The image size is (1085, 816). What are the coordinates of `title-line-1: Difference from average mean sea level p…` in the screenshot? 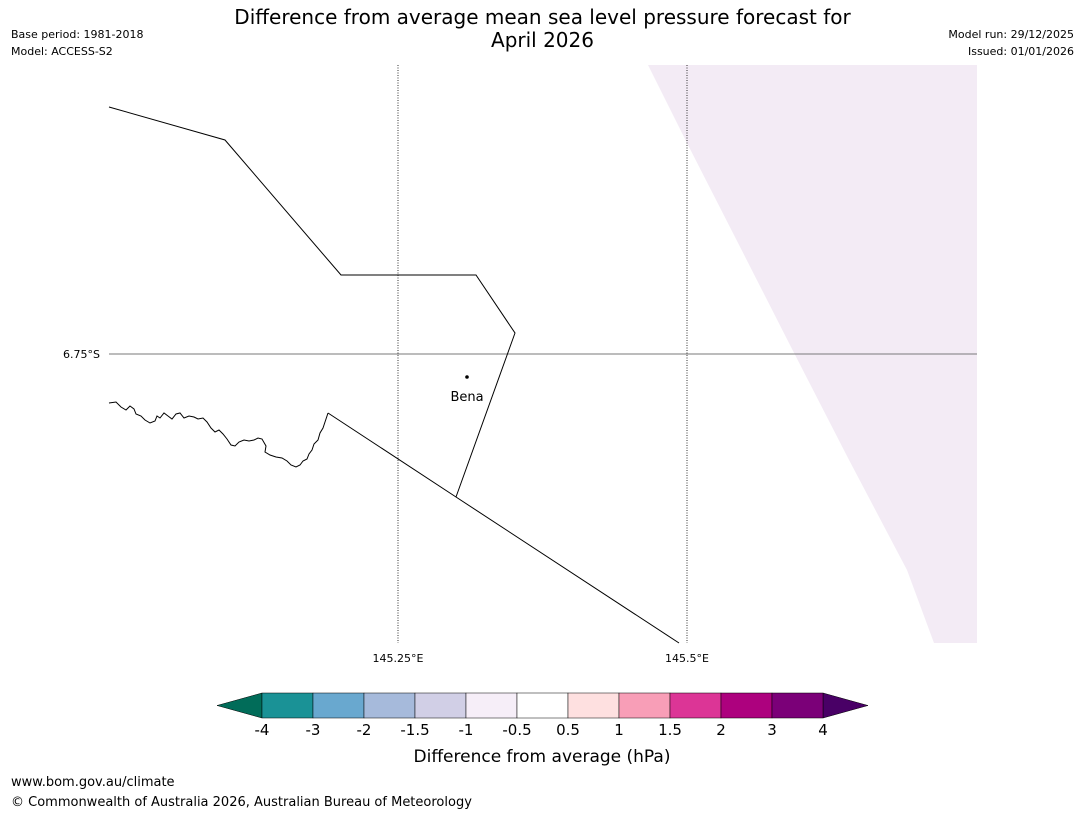 It's located at (542, 17).